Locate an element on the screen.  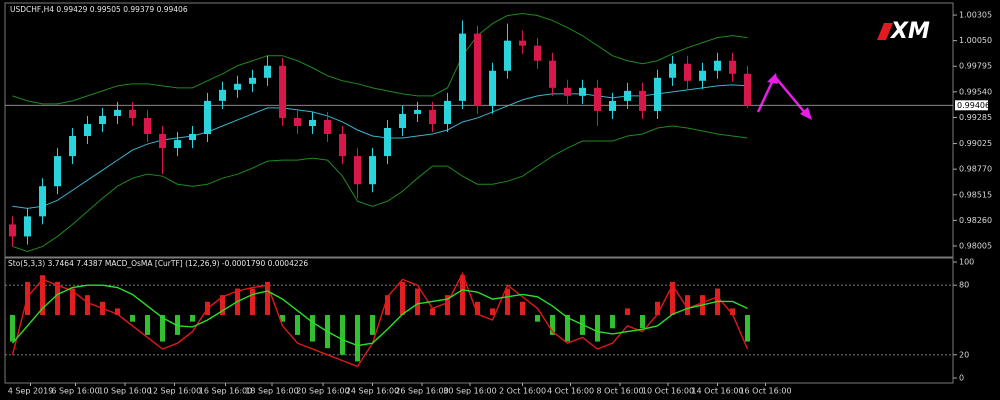
x-tick-label: 24 Sep 16:00 is located at coordinates (372, 391).